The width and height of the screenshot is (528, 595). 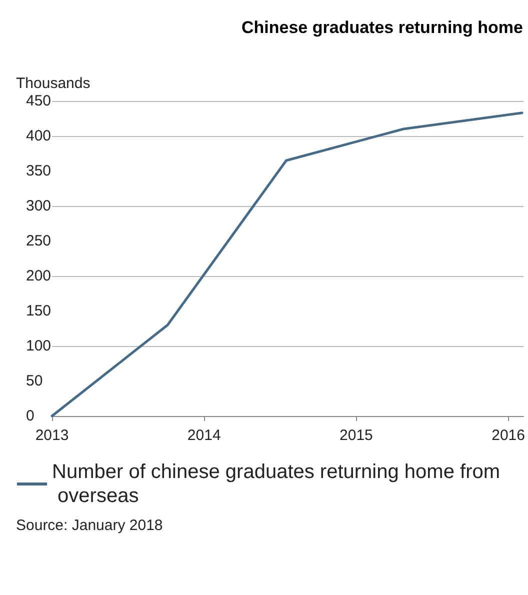 What do you see at coordinates (52, 435) in the screenshot?
I see `x-tick-label: 2013` at bounding box center [52, 435].